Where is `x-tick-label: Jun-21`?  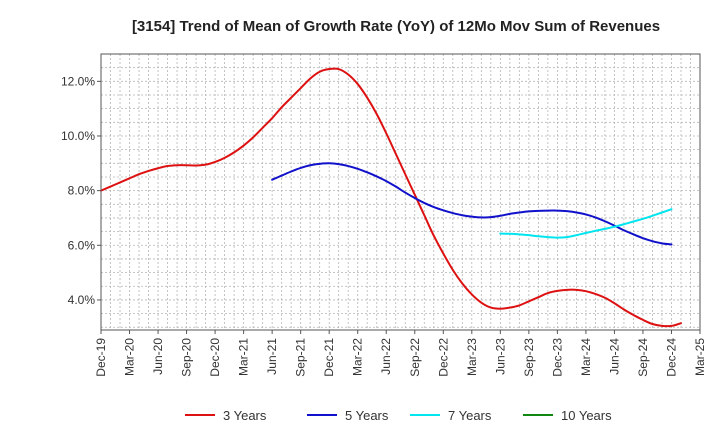
x-tick-label: Jun-21 is located at coordinates (272, 356).